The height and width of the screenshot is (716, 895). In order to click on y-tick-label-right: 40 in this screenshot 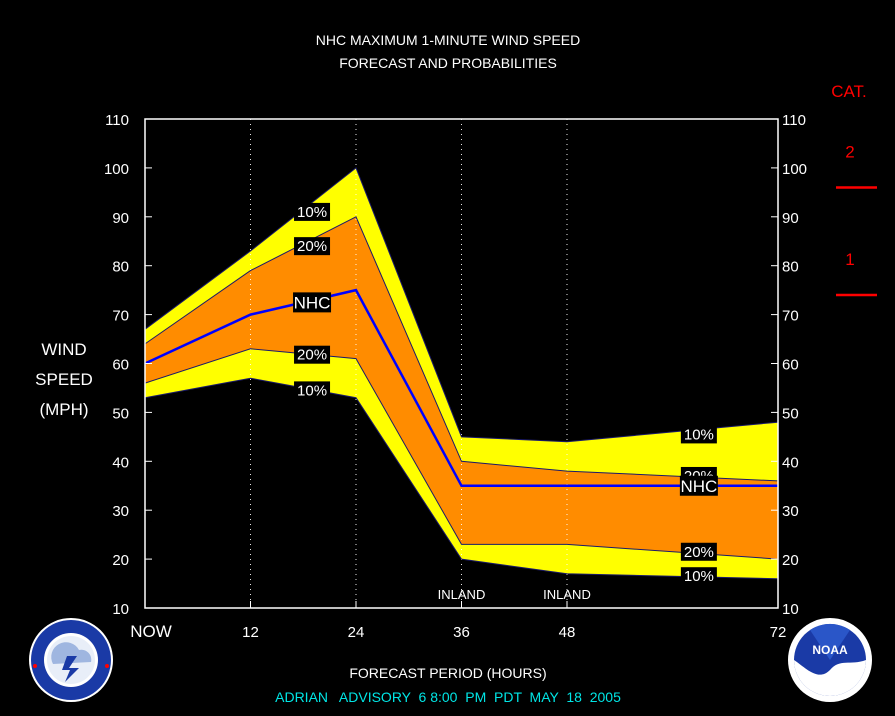, I will do `click(790, 462)`.